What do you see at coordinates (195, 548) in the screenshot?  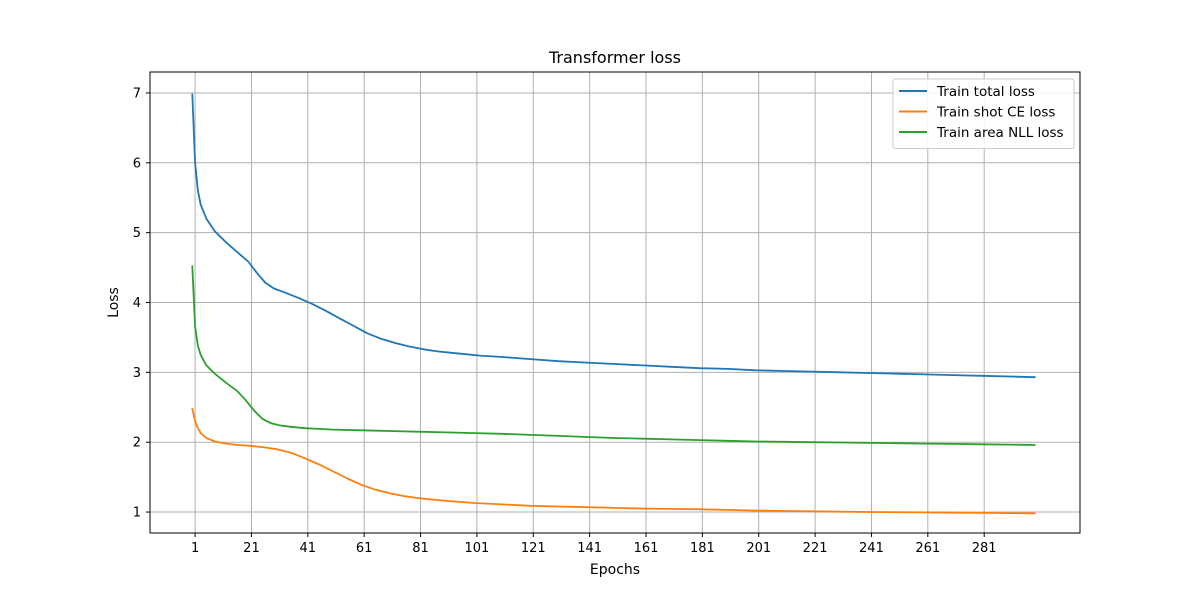 I see `x-tick-label: 1` at bounding box center [195, 548].